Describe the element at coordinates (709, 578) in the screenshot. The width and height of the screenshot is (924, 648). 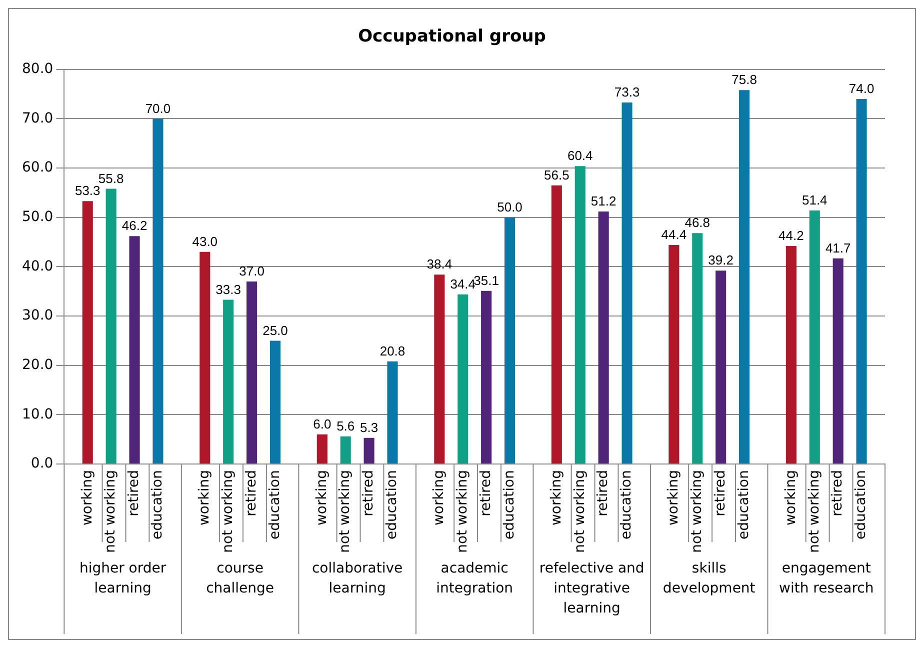
I see `x-tick-label: skills development` at that location.